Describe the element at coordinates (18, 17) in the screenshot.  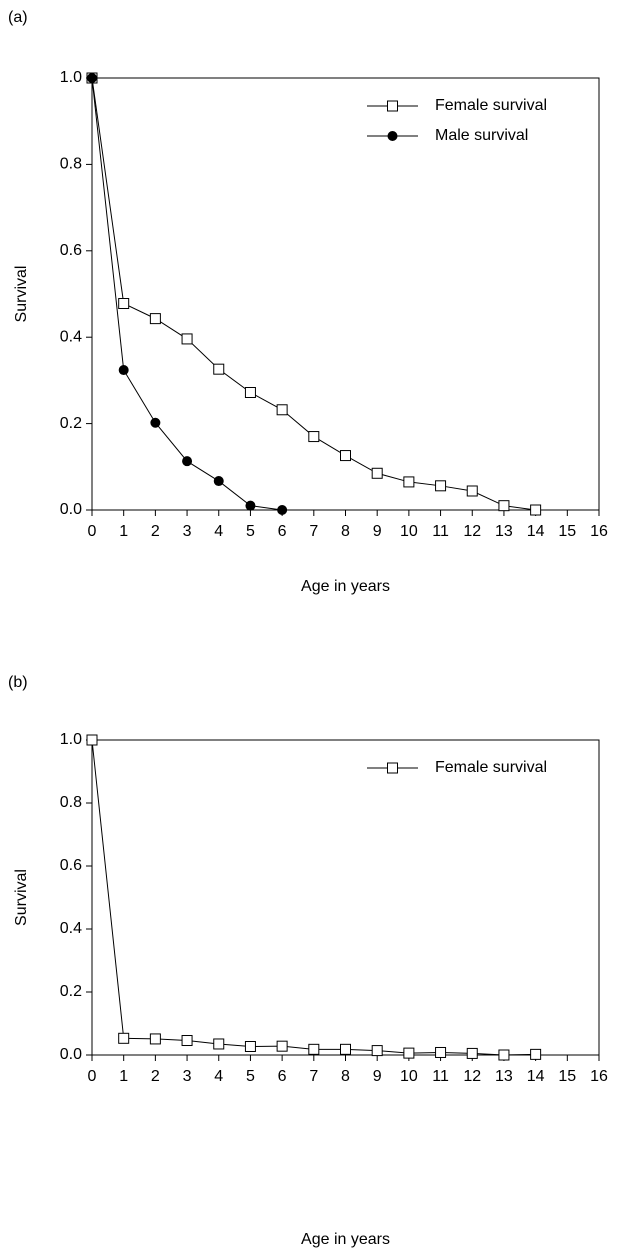
I see `panel-label: (a)` at that location.